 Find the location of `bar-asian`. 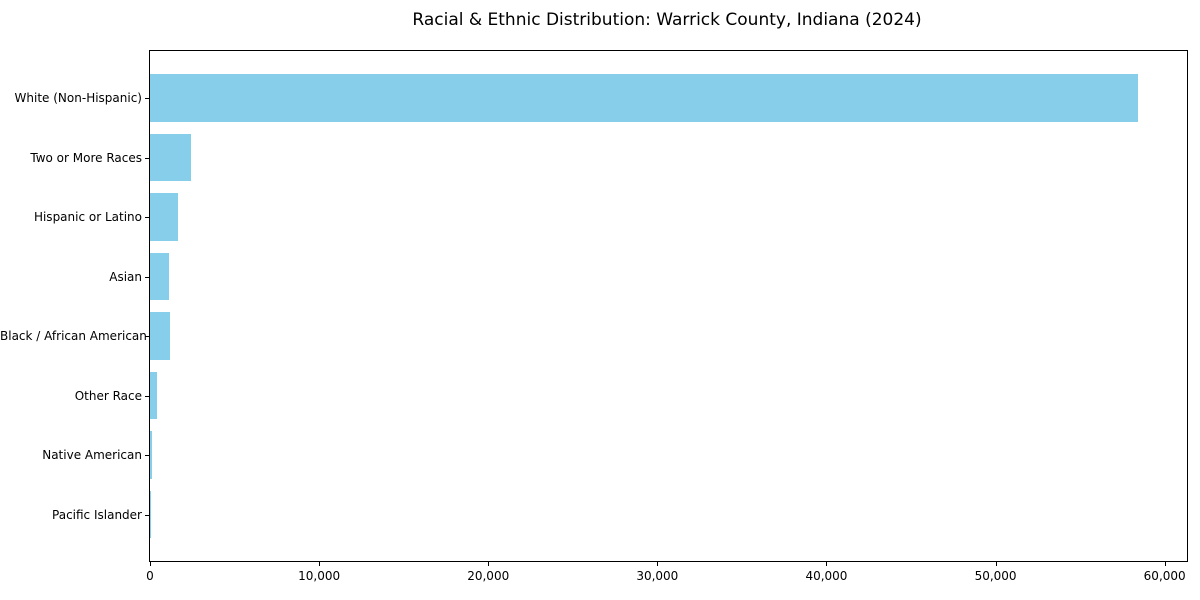

bar-asian is located at coordinates (159, 276).